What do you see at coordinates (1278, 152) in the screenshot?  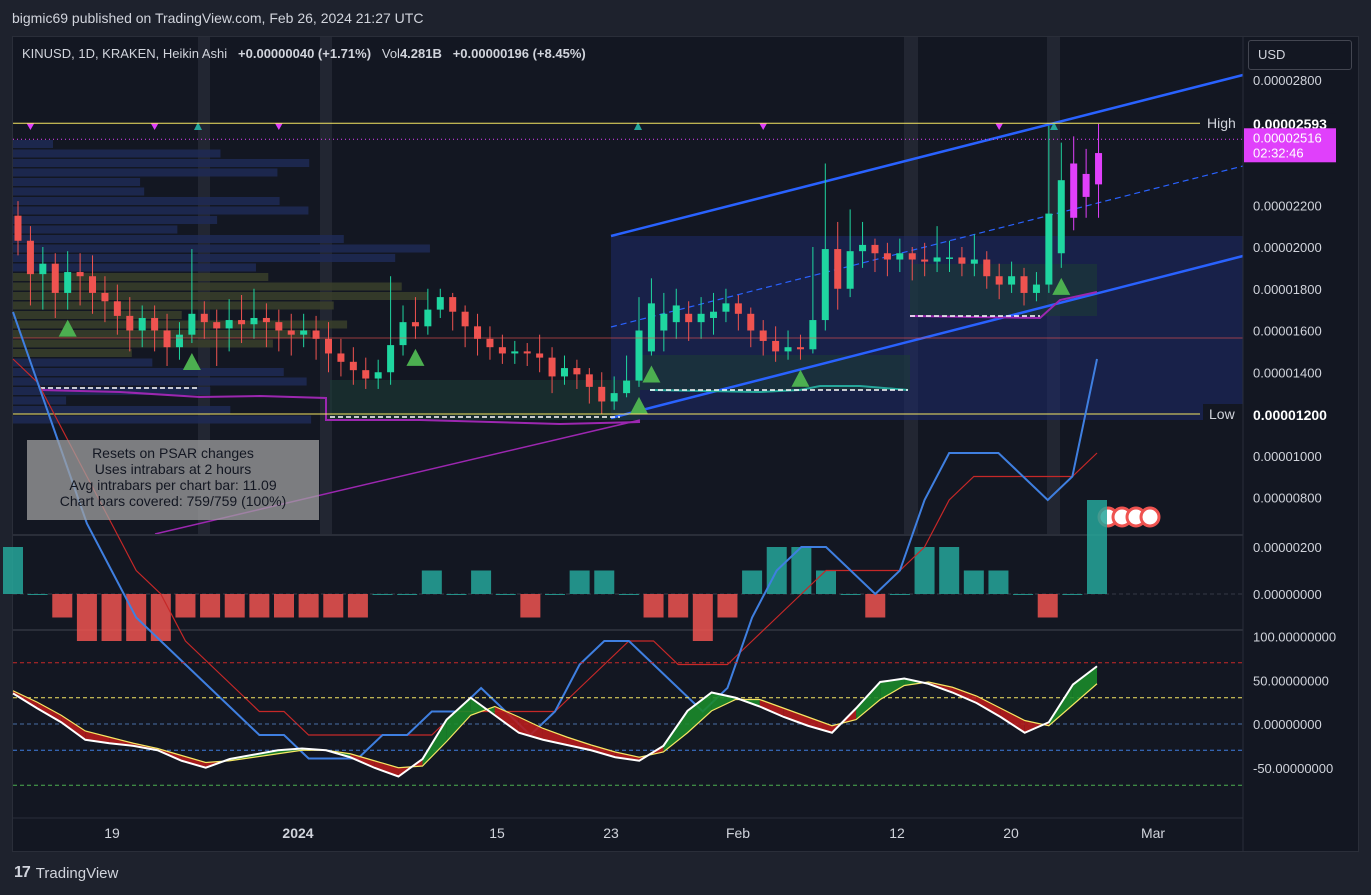 I see `countdown-label: 02:32:46` at bounding box center [1278, 152].